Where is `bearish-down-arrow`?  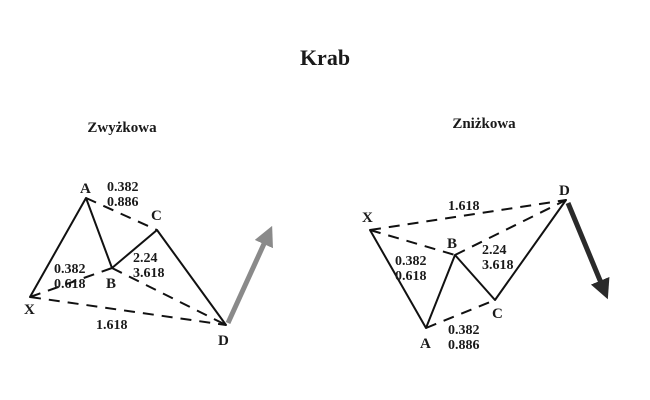 bearish-down-arrow is located at coordinates (587, 251).